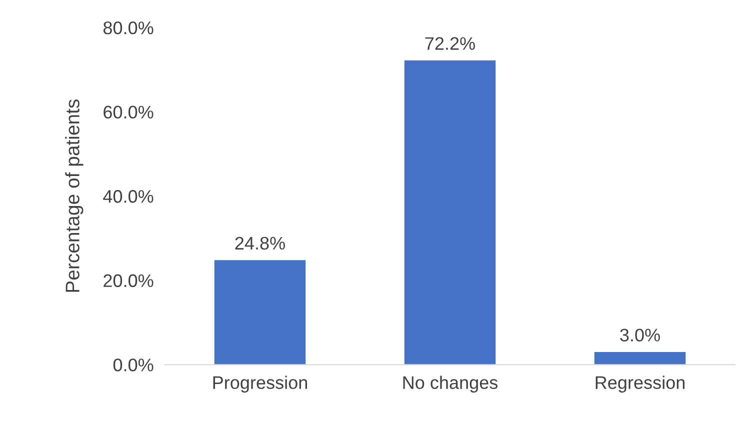  What do you see at coordinates (450, 384) in the screenshot?
I see `x-tick-label: No changes` at bounding box center [450, 384].